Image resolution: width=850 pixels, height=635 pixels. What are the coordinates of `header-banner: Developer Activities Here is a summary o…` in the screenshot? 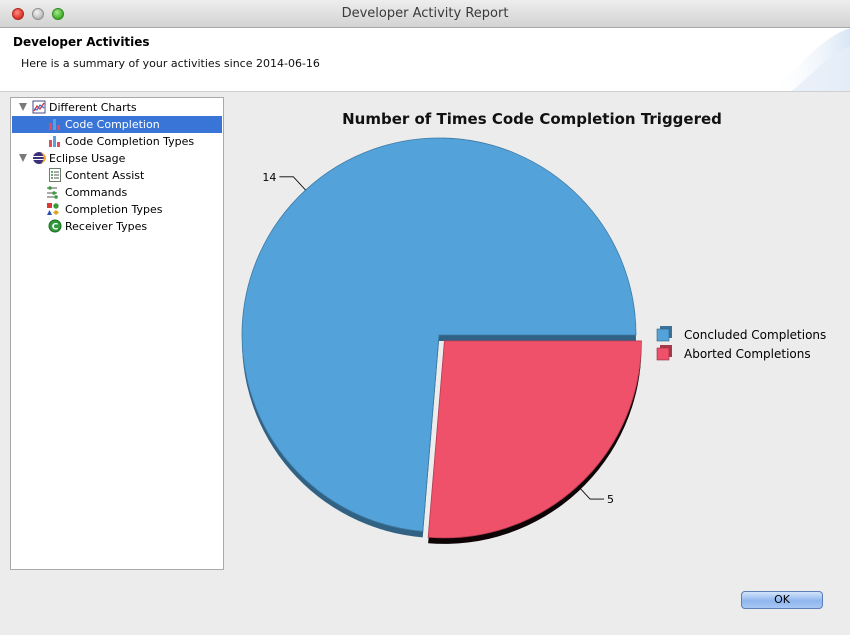 It's located at (425, 60).